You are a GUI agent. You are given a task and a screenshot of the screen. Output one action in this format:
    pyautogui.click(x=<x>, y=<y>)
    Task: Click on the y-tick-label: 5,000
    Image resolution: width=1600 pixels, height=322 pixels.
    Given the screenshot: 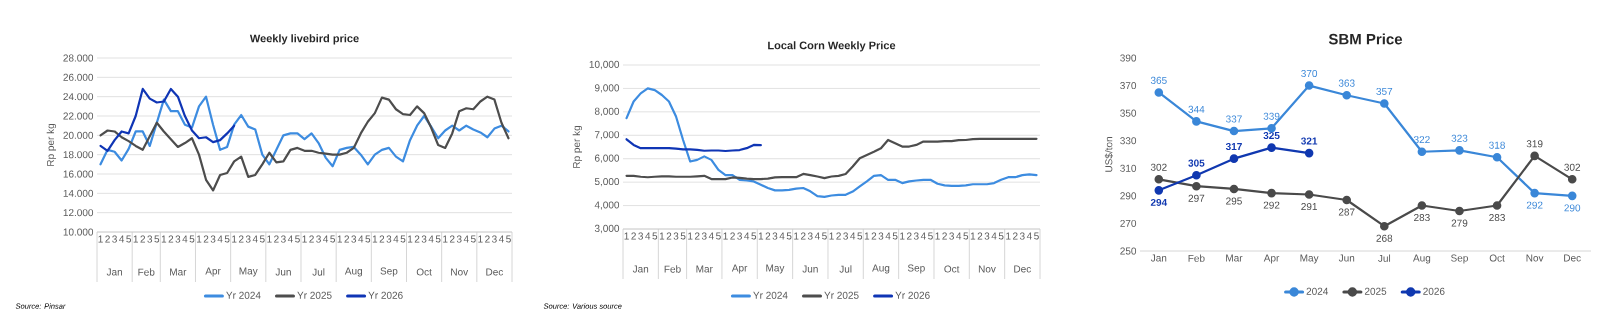 What is the action you would take?
    pyautogui.click(x=607, y=182)
    